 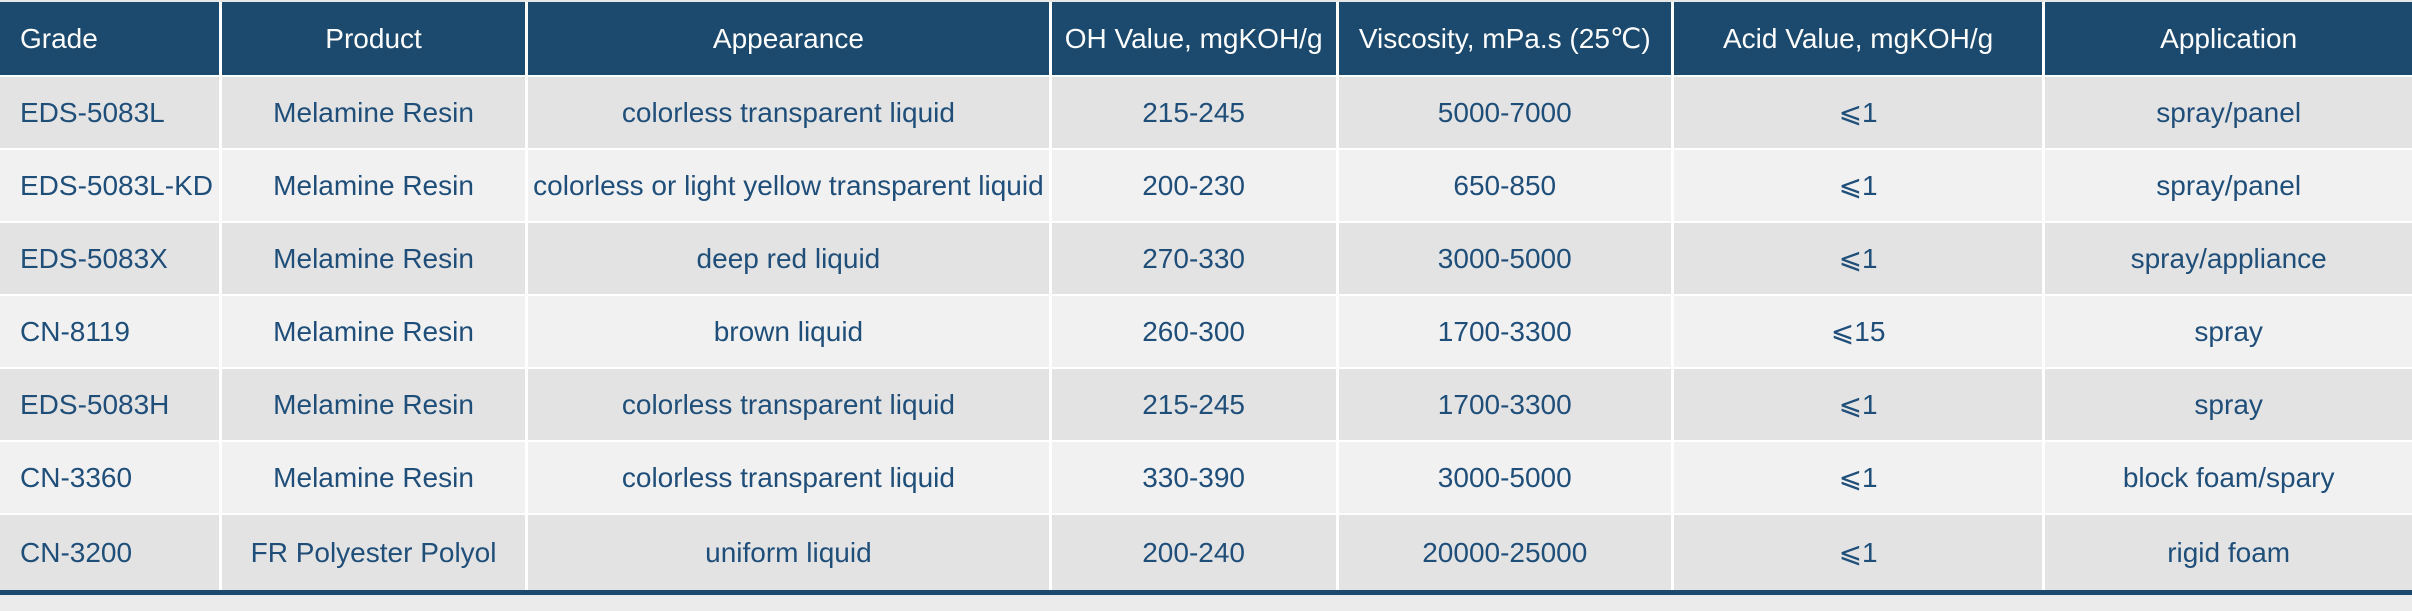 I want to click on cell-appearance: deep red liquid, so click(x=790, y=259).